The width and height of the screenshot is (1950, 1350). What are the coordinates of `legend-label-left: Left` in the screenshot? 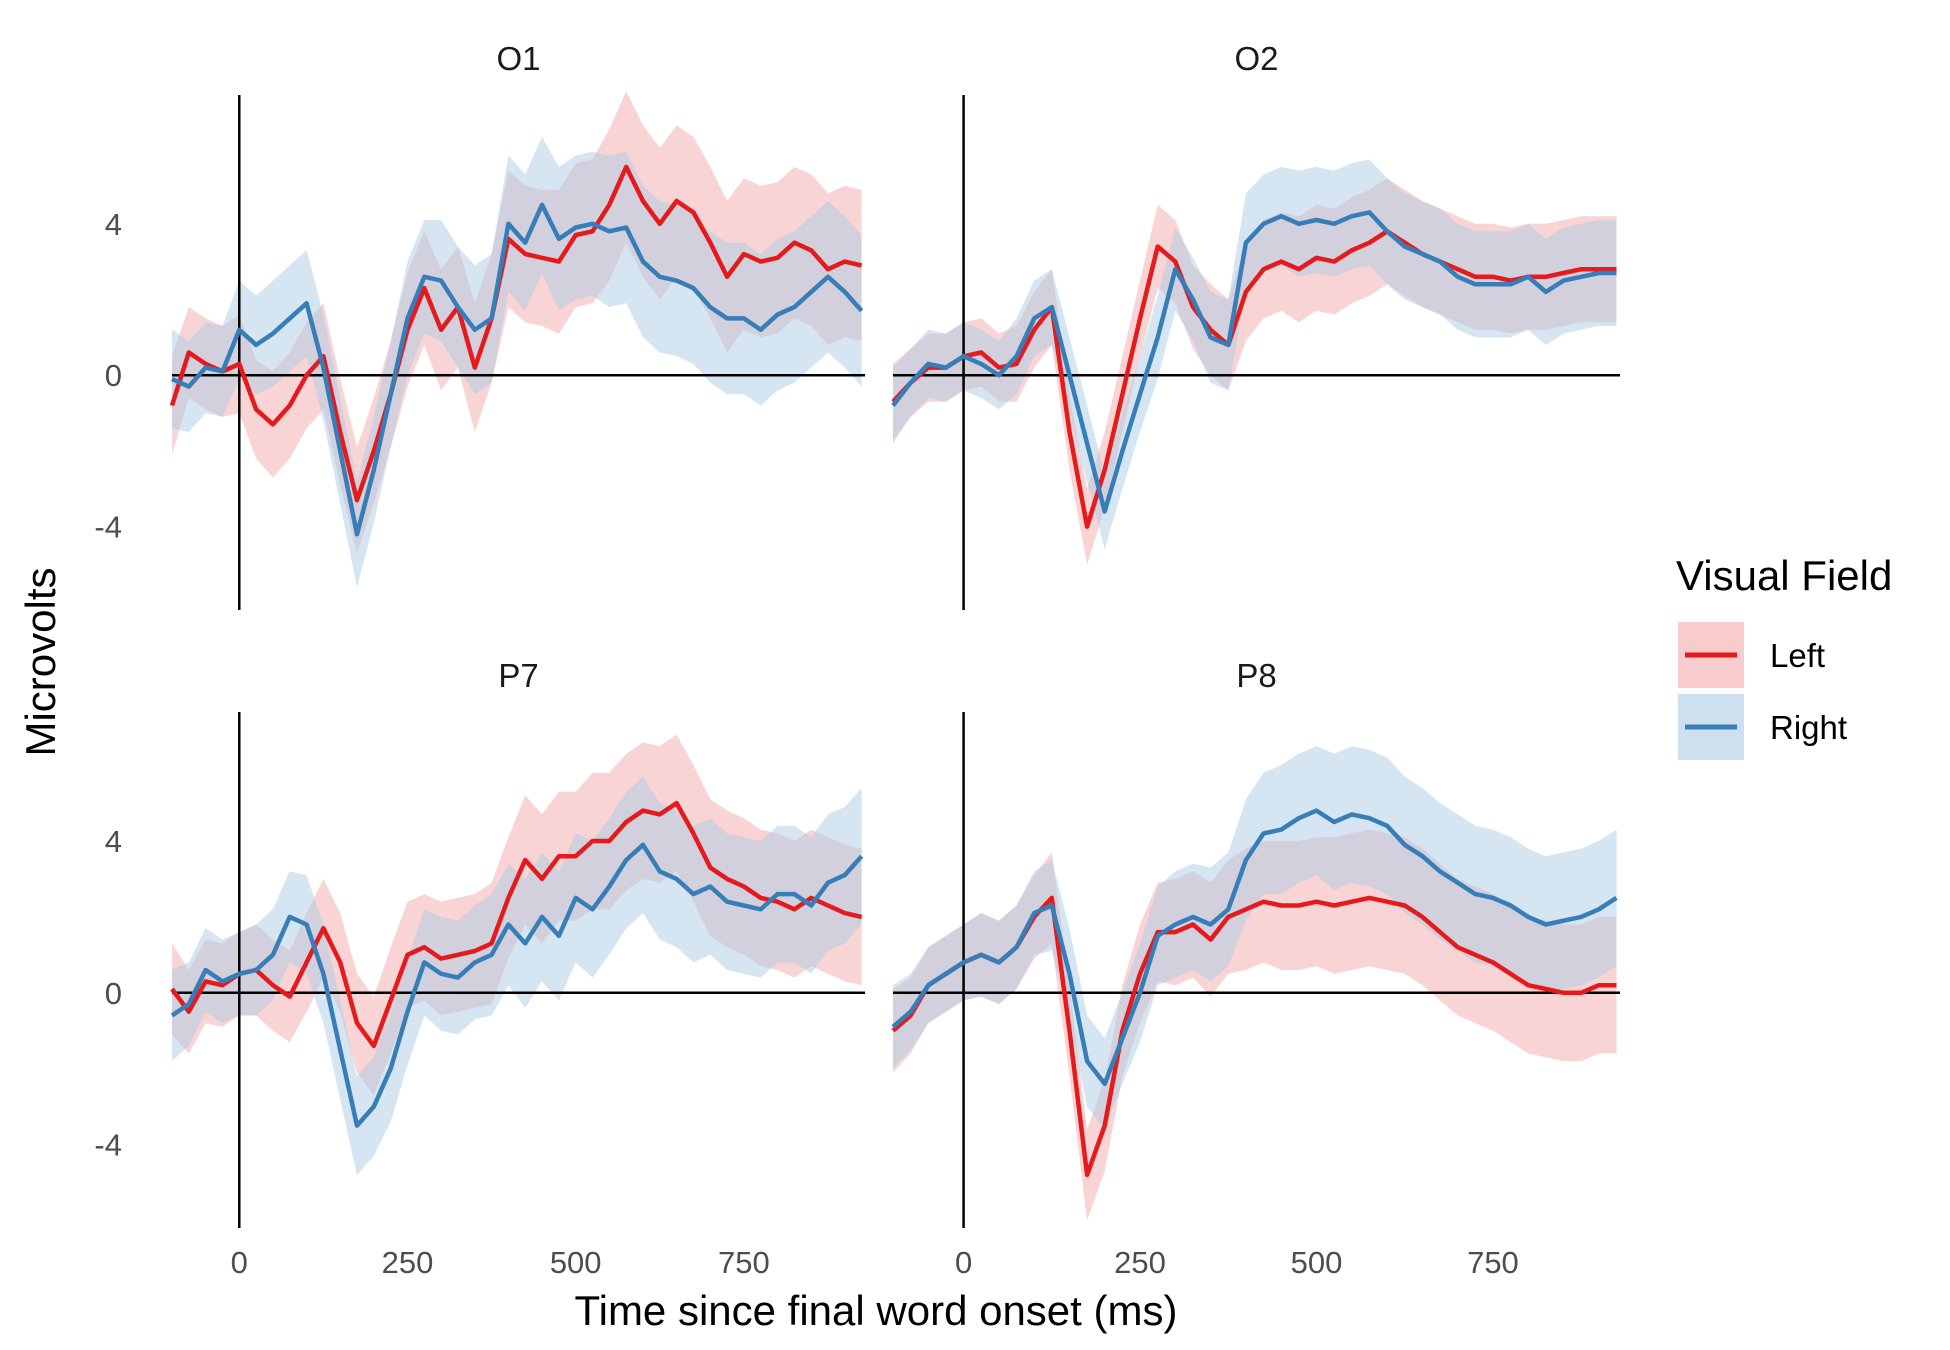 It's located at (1797, 655).